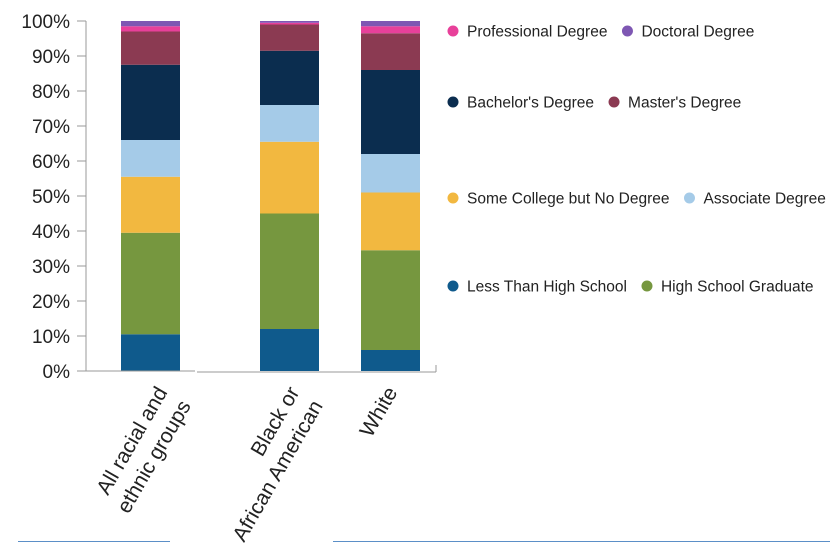 The image size is (839, 556). Describe the element at coordinates (764, 199) in the screenshot. I see `legend-label: Associate Degree` at that location.